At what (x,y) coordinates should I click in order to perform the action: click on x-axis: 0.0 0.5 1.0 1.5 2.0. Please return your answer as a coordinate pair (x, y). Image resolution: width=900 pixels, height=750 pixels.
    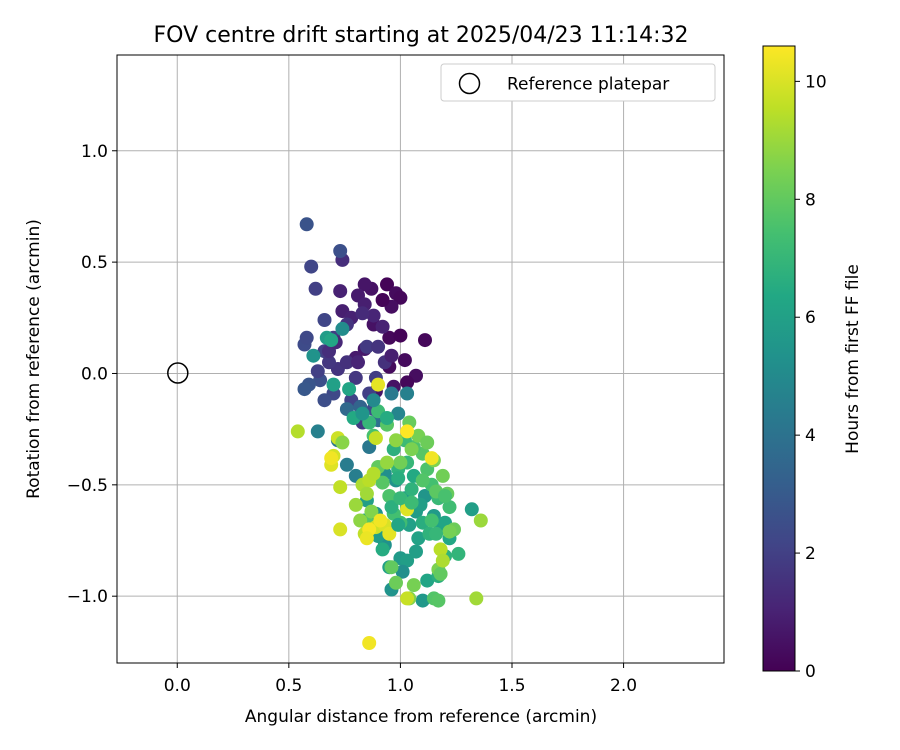
    Looking at the image, I should click on (400, 679).